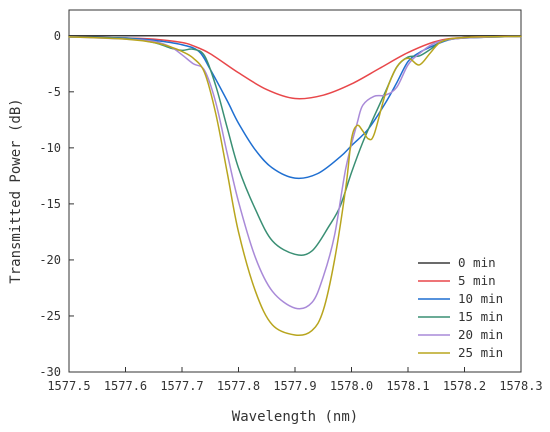  What do you see at coordinates (238, 386) in the screenshot?
I see `x-tick-label: 1577.8` at bounding box center [238, 386].